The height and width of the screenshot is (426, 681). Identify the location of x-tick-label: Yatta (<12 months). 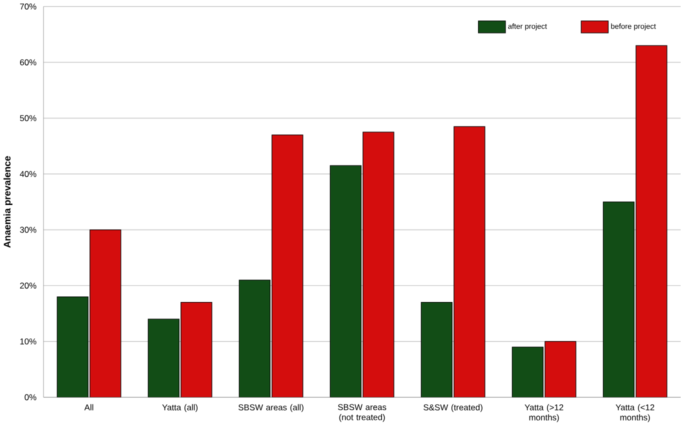
(635, 413).